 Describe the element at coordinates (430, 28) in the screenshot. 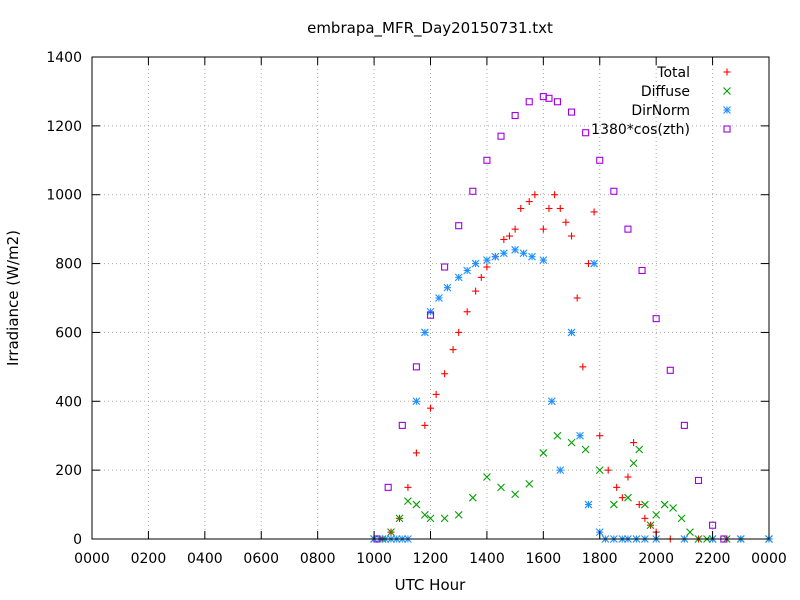

I see `chart-title: embrapa_MFR_Day20150731.txt` at that location.